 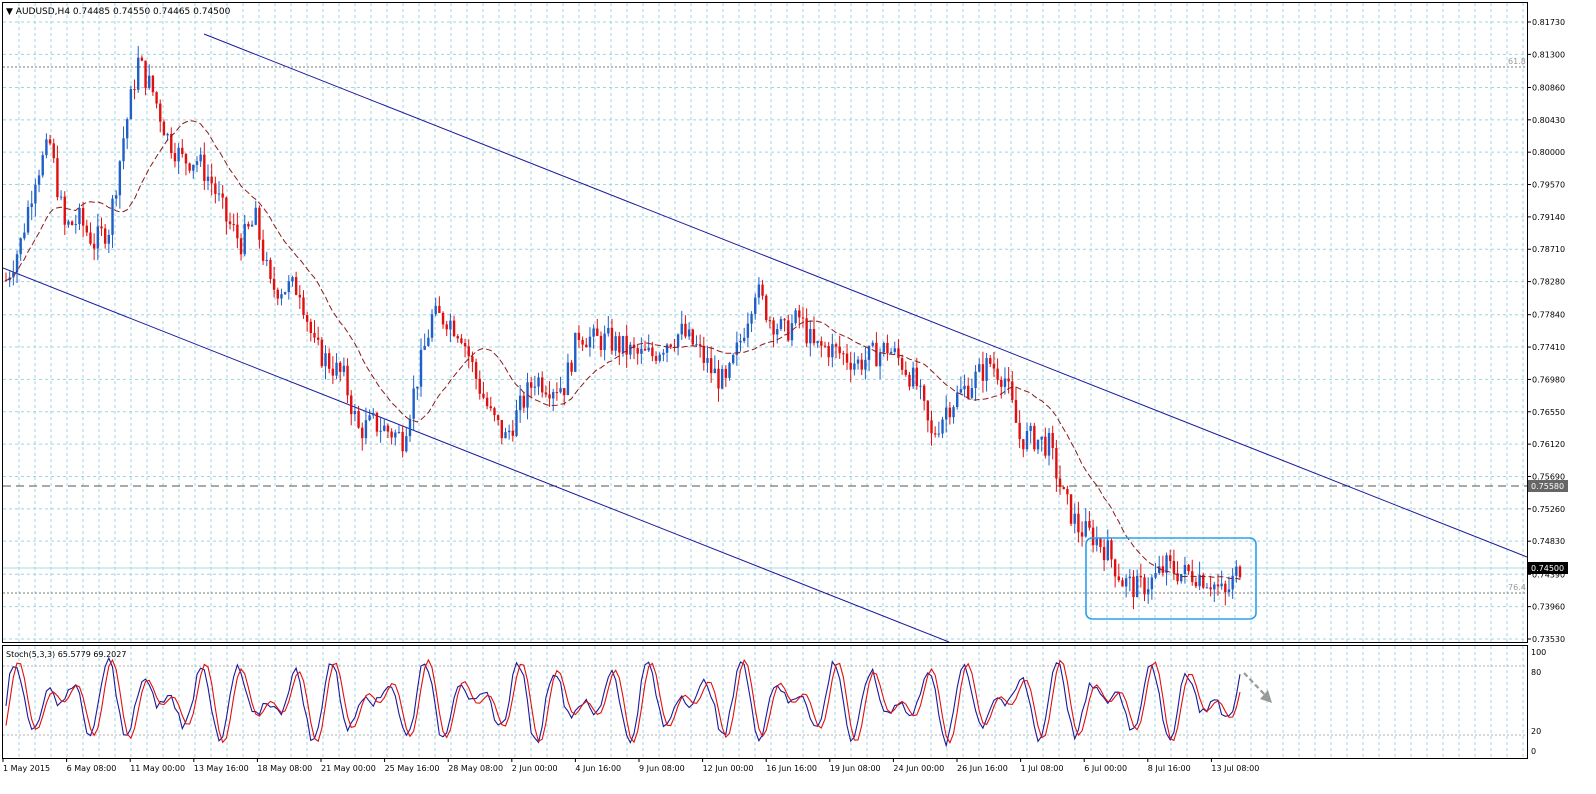 What do you see at coordinates (623, 701) in the screenshot?
I see `stochastic-signal-line` at bounding box center [623, 701].